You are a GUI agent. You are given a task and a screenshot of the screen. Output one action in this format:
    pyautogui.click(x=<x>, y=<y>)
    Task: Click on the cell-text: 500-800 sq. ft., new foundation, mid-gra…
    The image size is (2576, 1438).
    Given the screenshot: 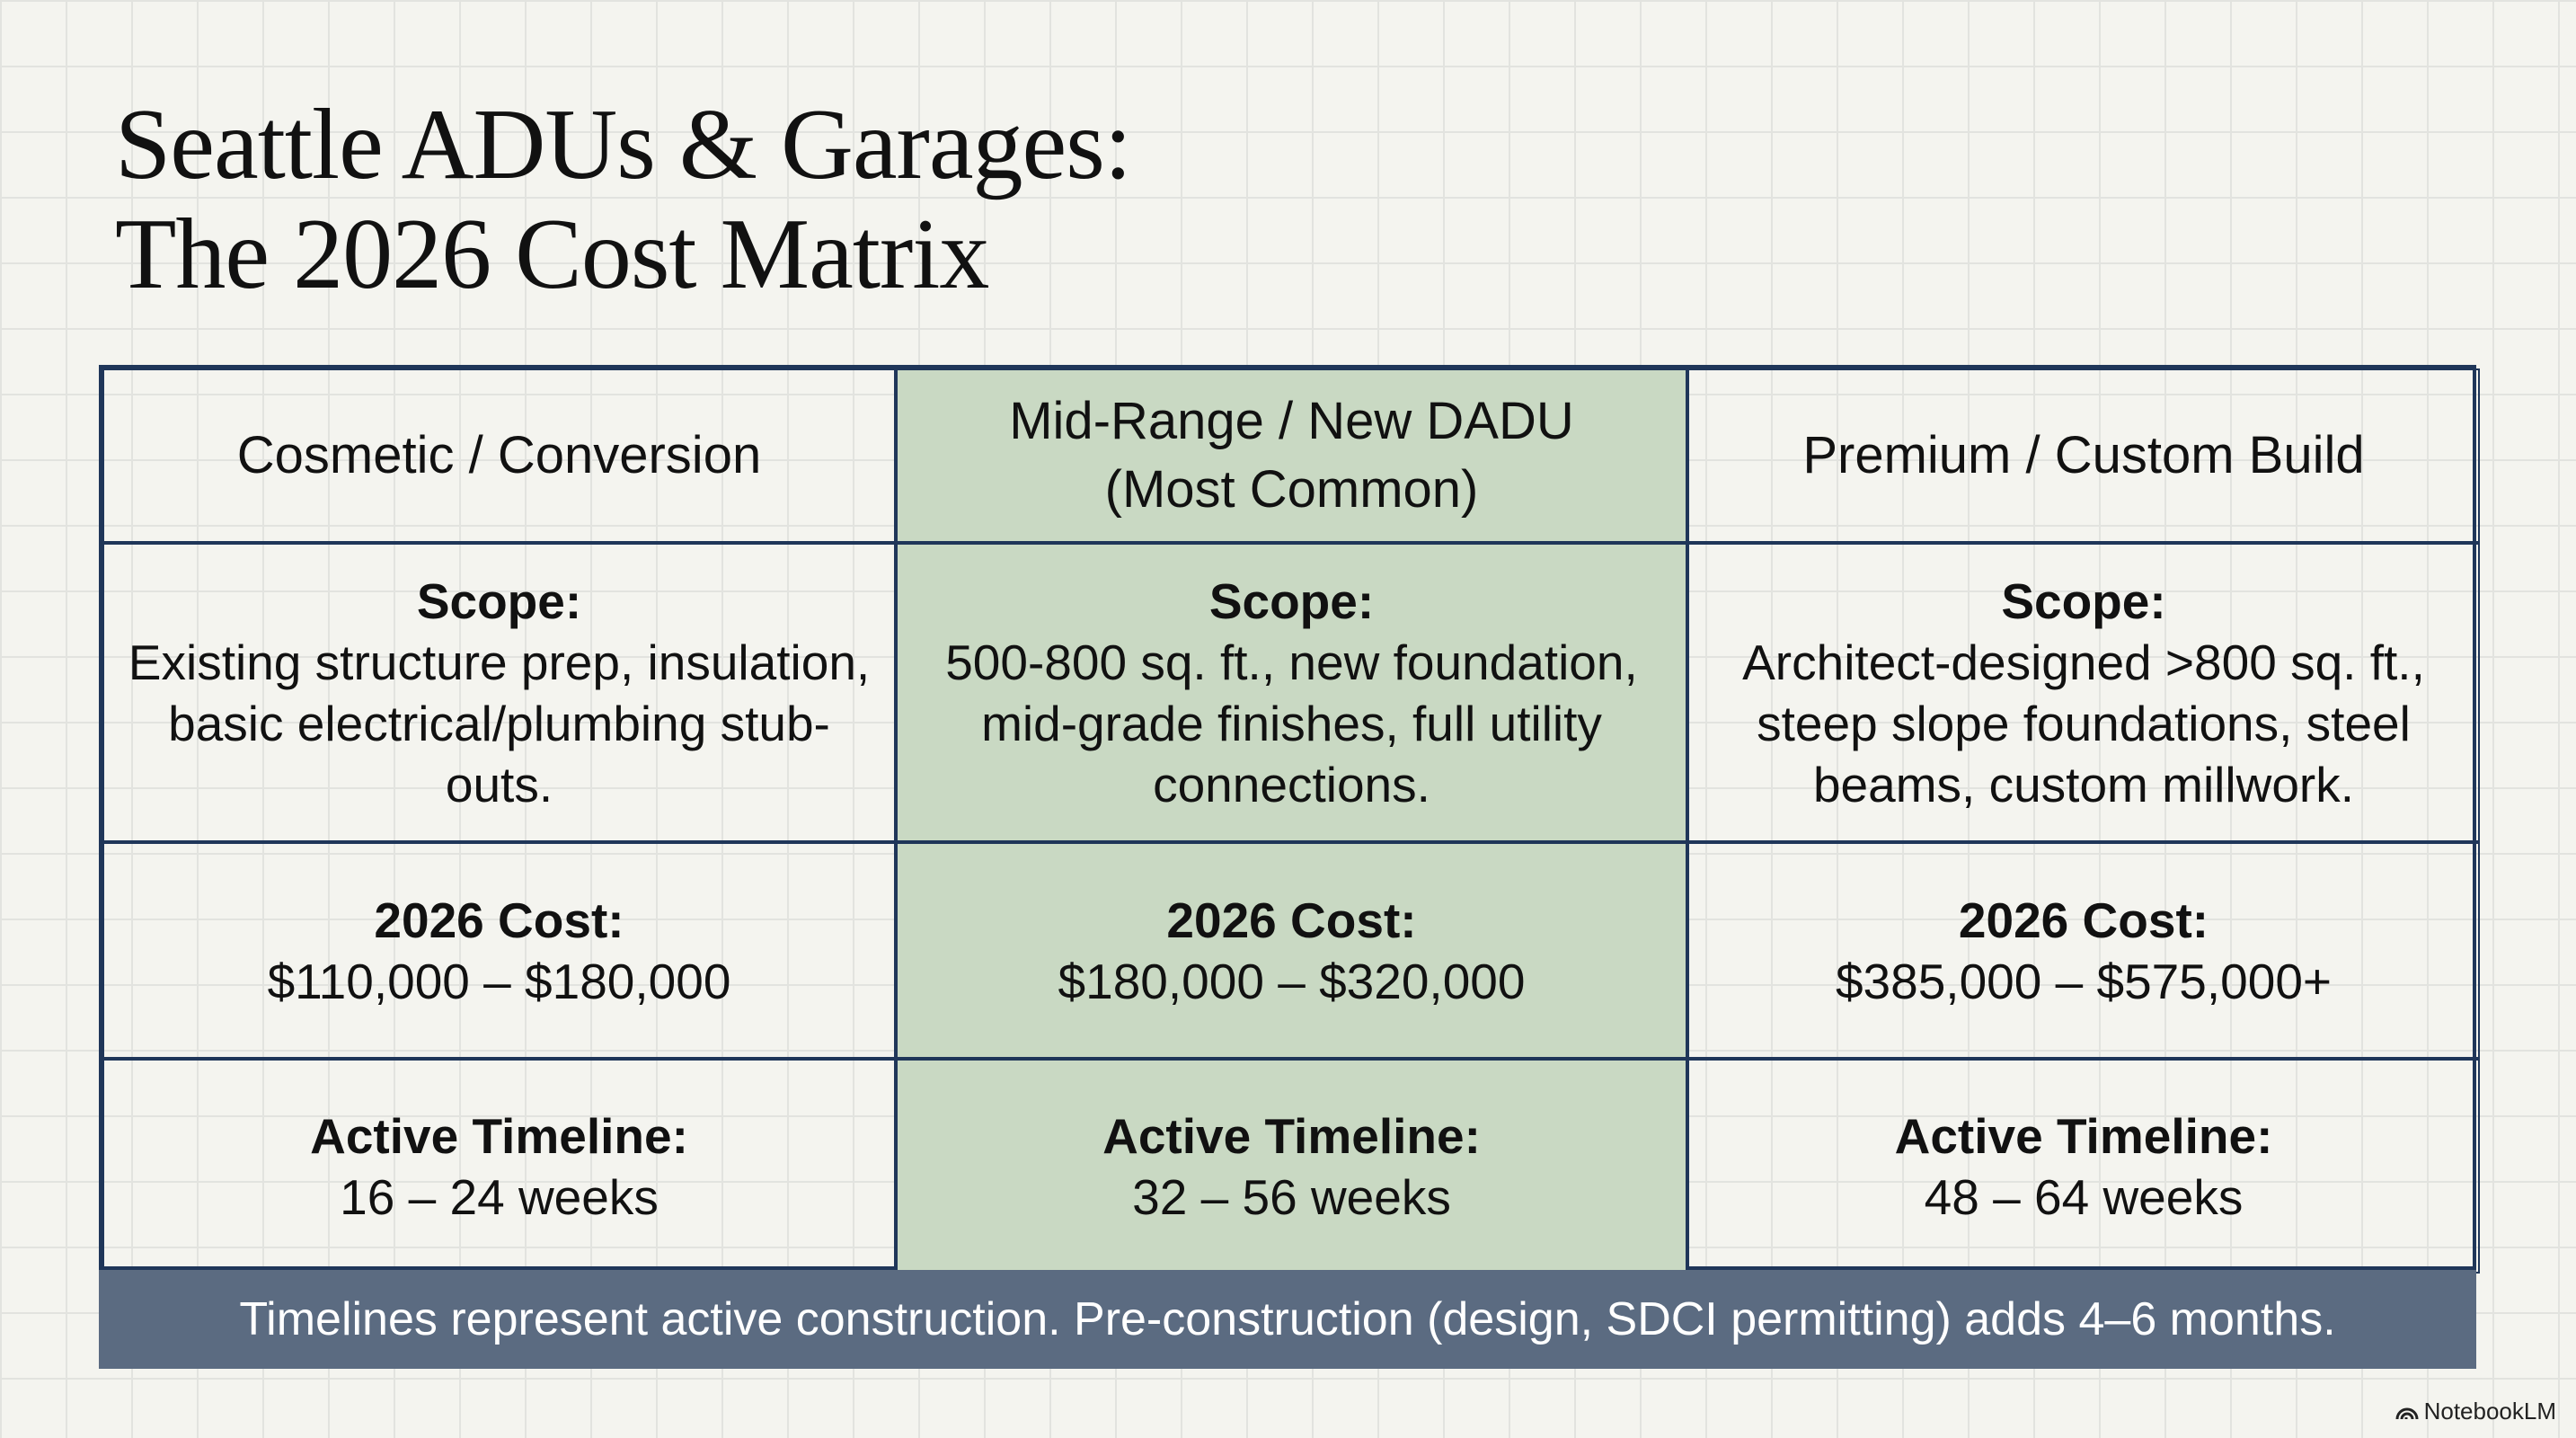 What is the action you would take?
    pyautogui.click(x=1291, y=723)
    